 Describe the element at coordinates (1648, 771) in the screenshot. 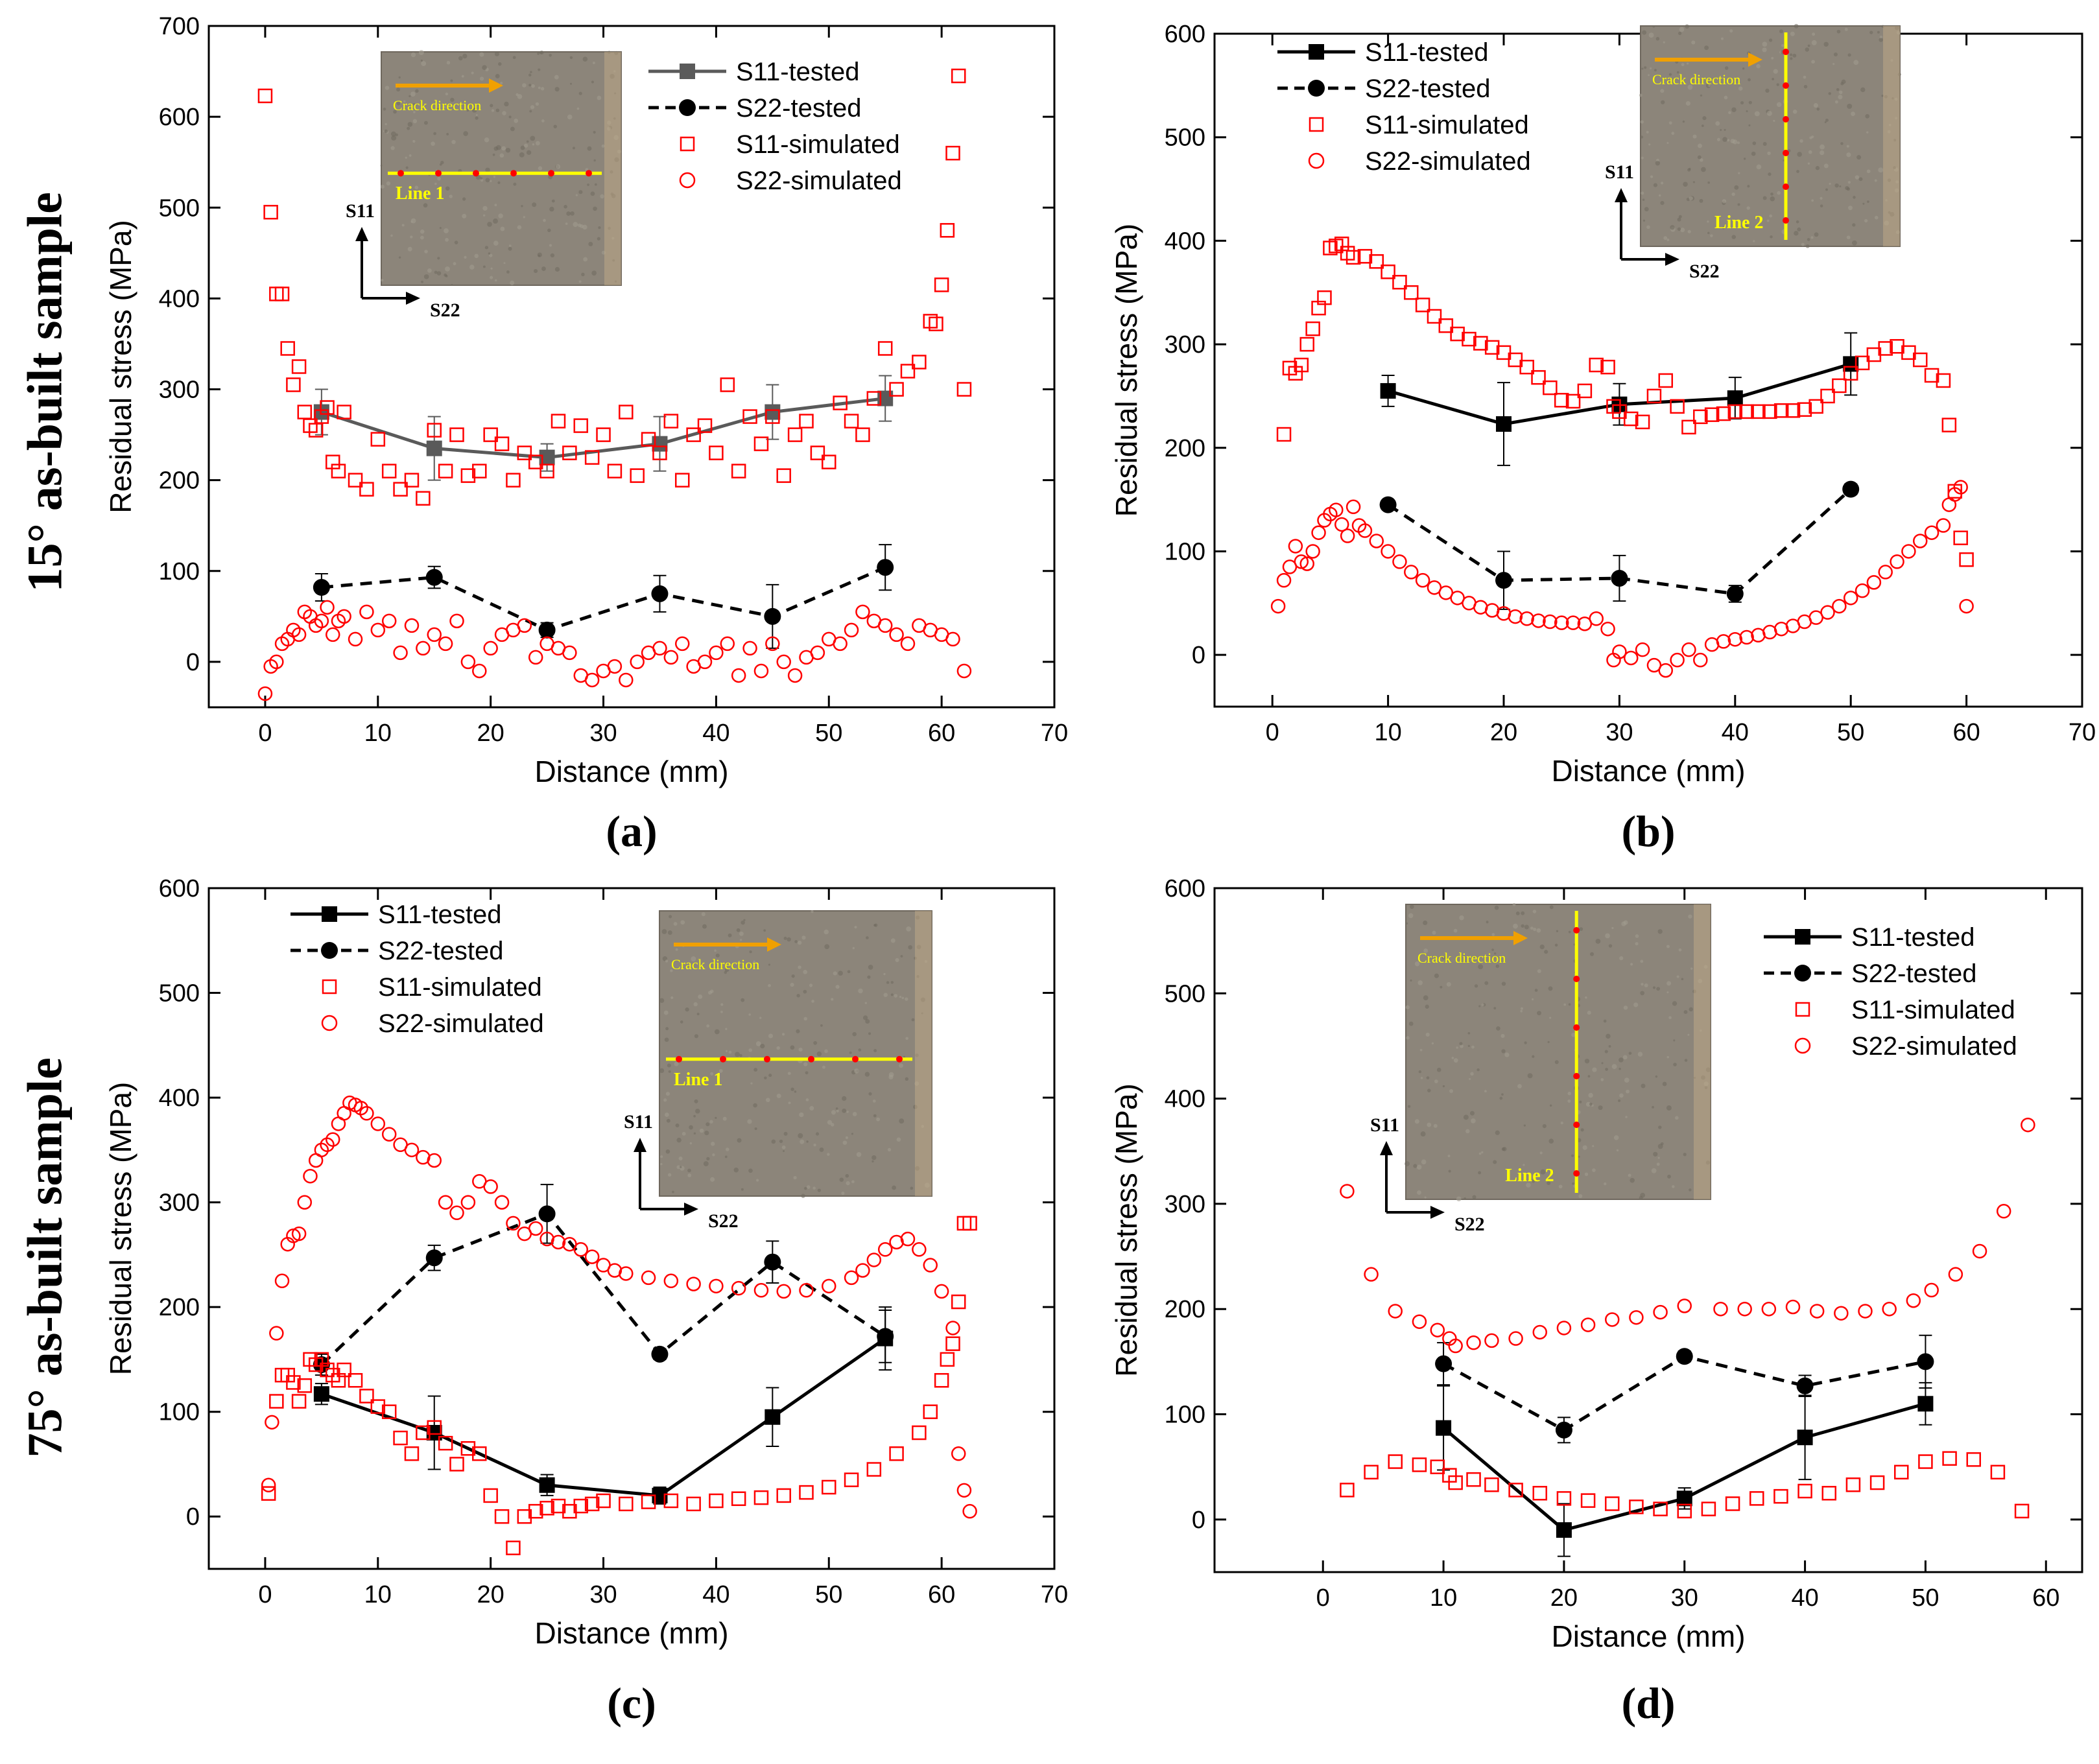

I see `x-axis-label: Distance (mm)` at that location.